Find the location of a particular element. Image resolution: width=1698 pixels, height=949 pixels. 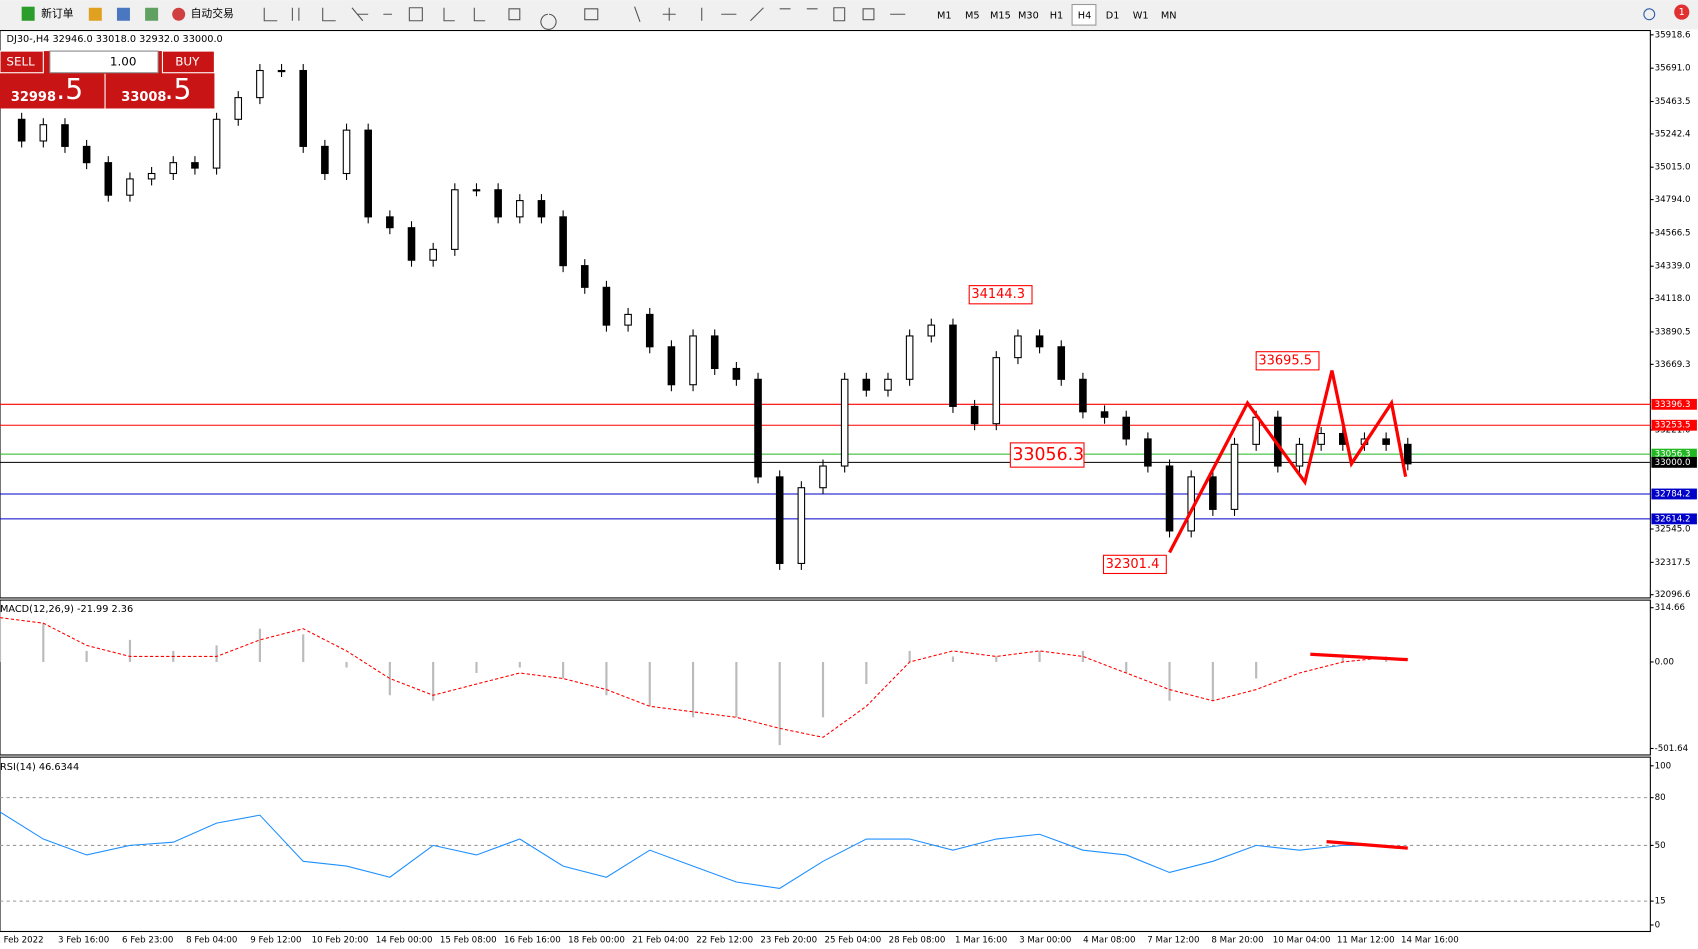

auto-trading-icon is located at coordinates (179, 14).